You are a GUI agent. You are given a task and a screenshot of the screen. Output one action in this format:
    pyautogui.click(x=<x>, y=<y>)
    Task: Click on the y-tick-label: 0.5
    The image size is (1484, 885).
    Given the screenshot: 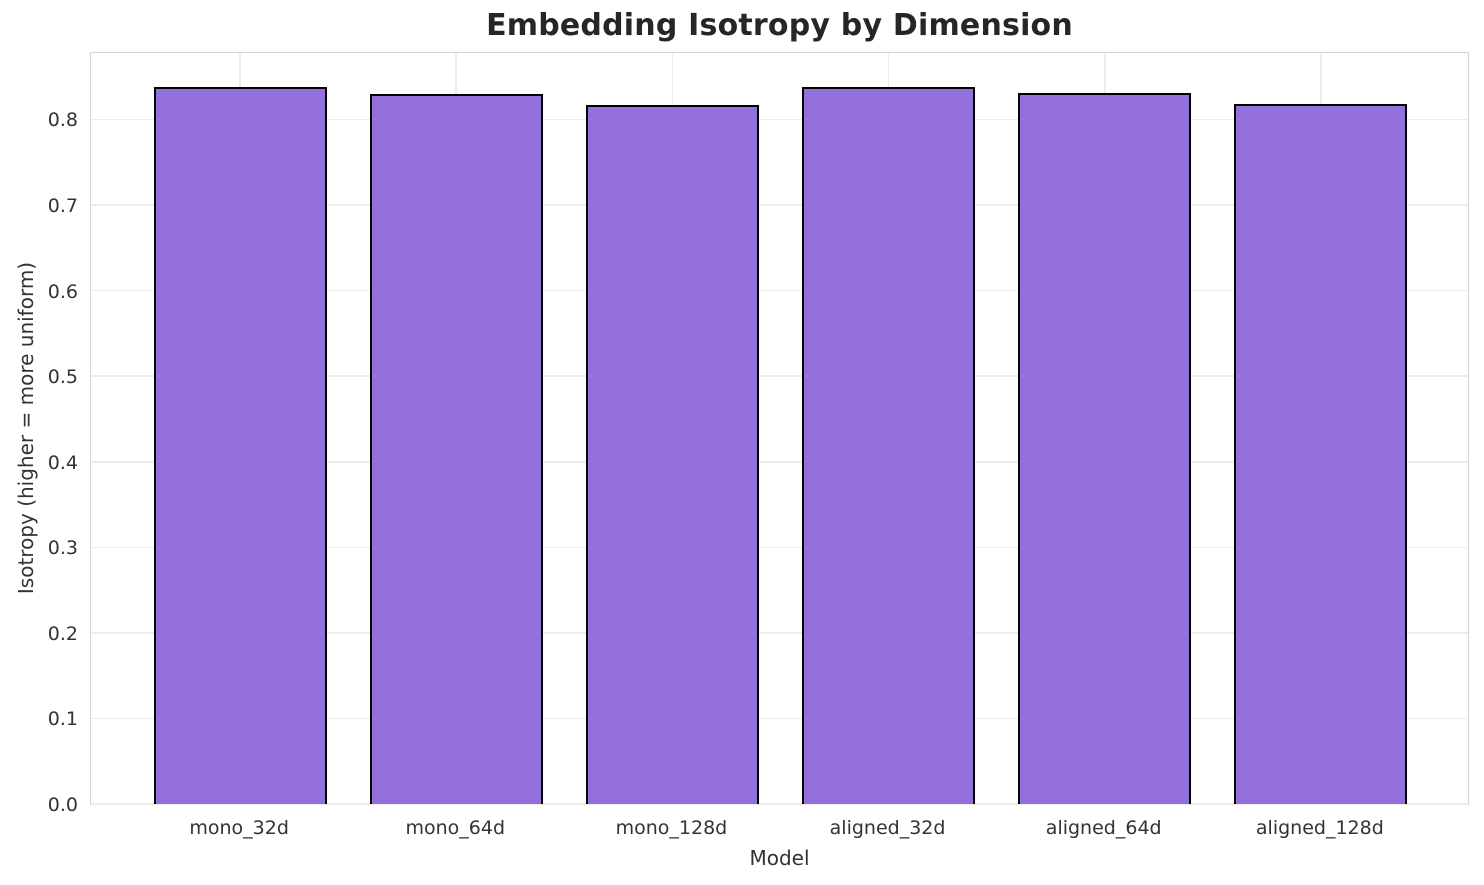 What is the action you would take?
    pyautogui.click(x=62, y=377)
    